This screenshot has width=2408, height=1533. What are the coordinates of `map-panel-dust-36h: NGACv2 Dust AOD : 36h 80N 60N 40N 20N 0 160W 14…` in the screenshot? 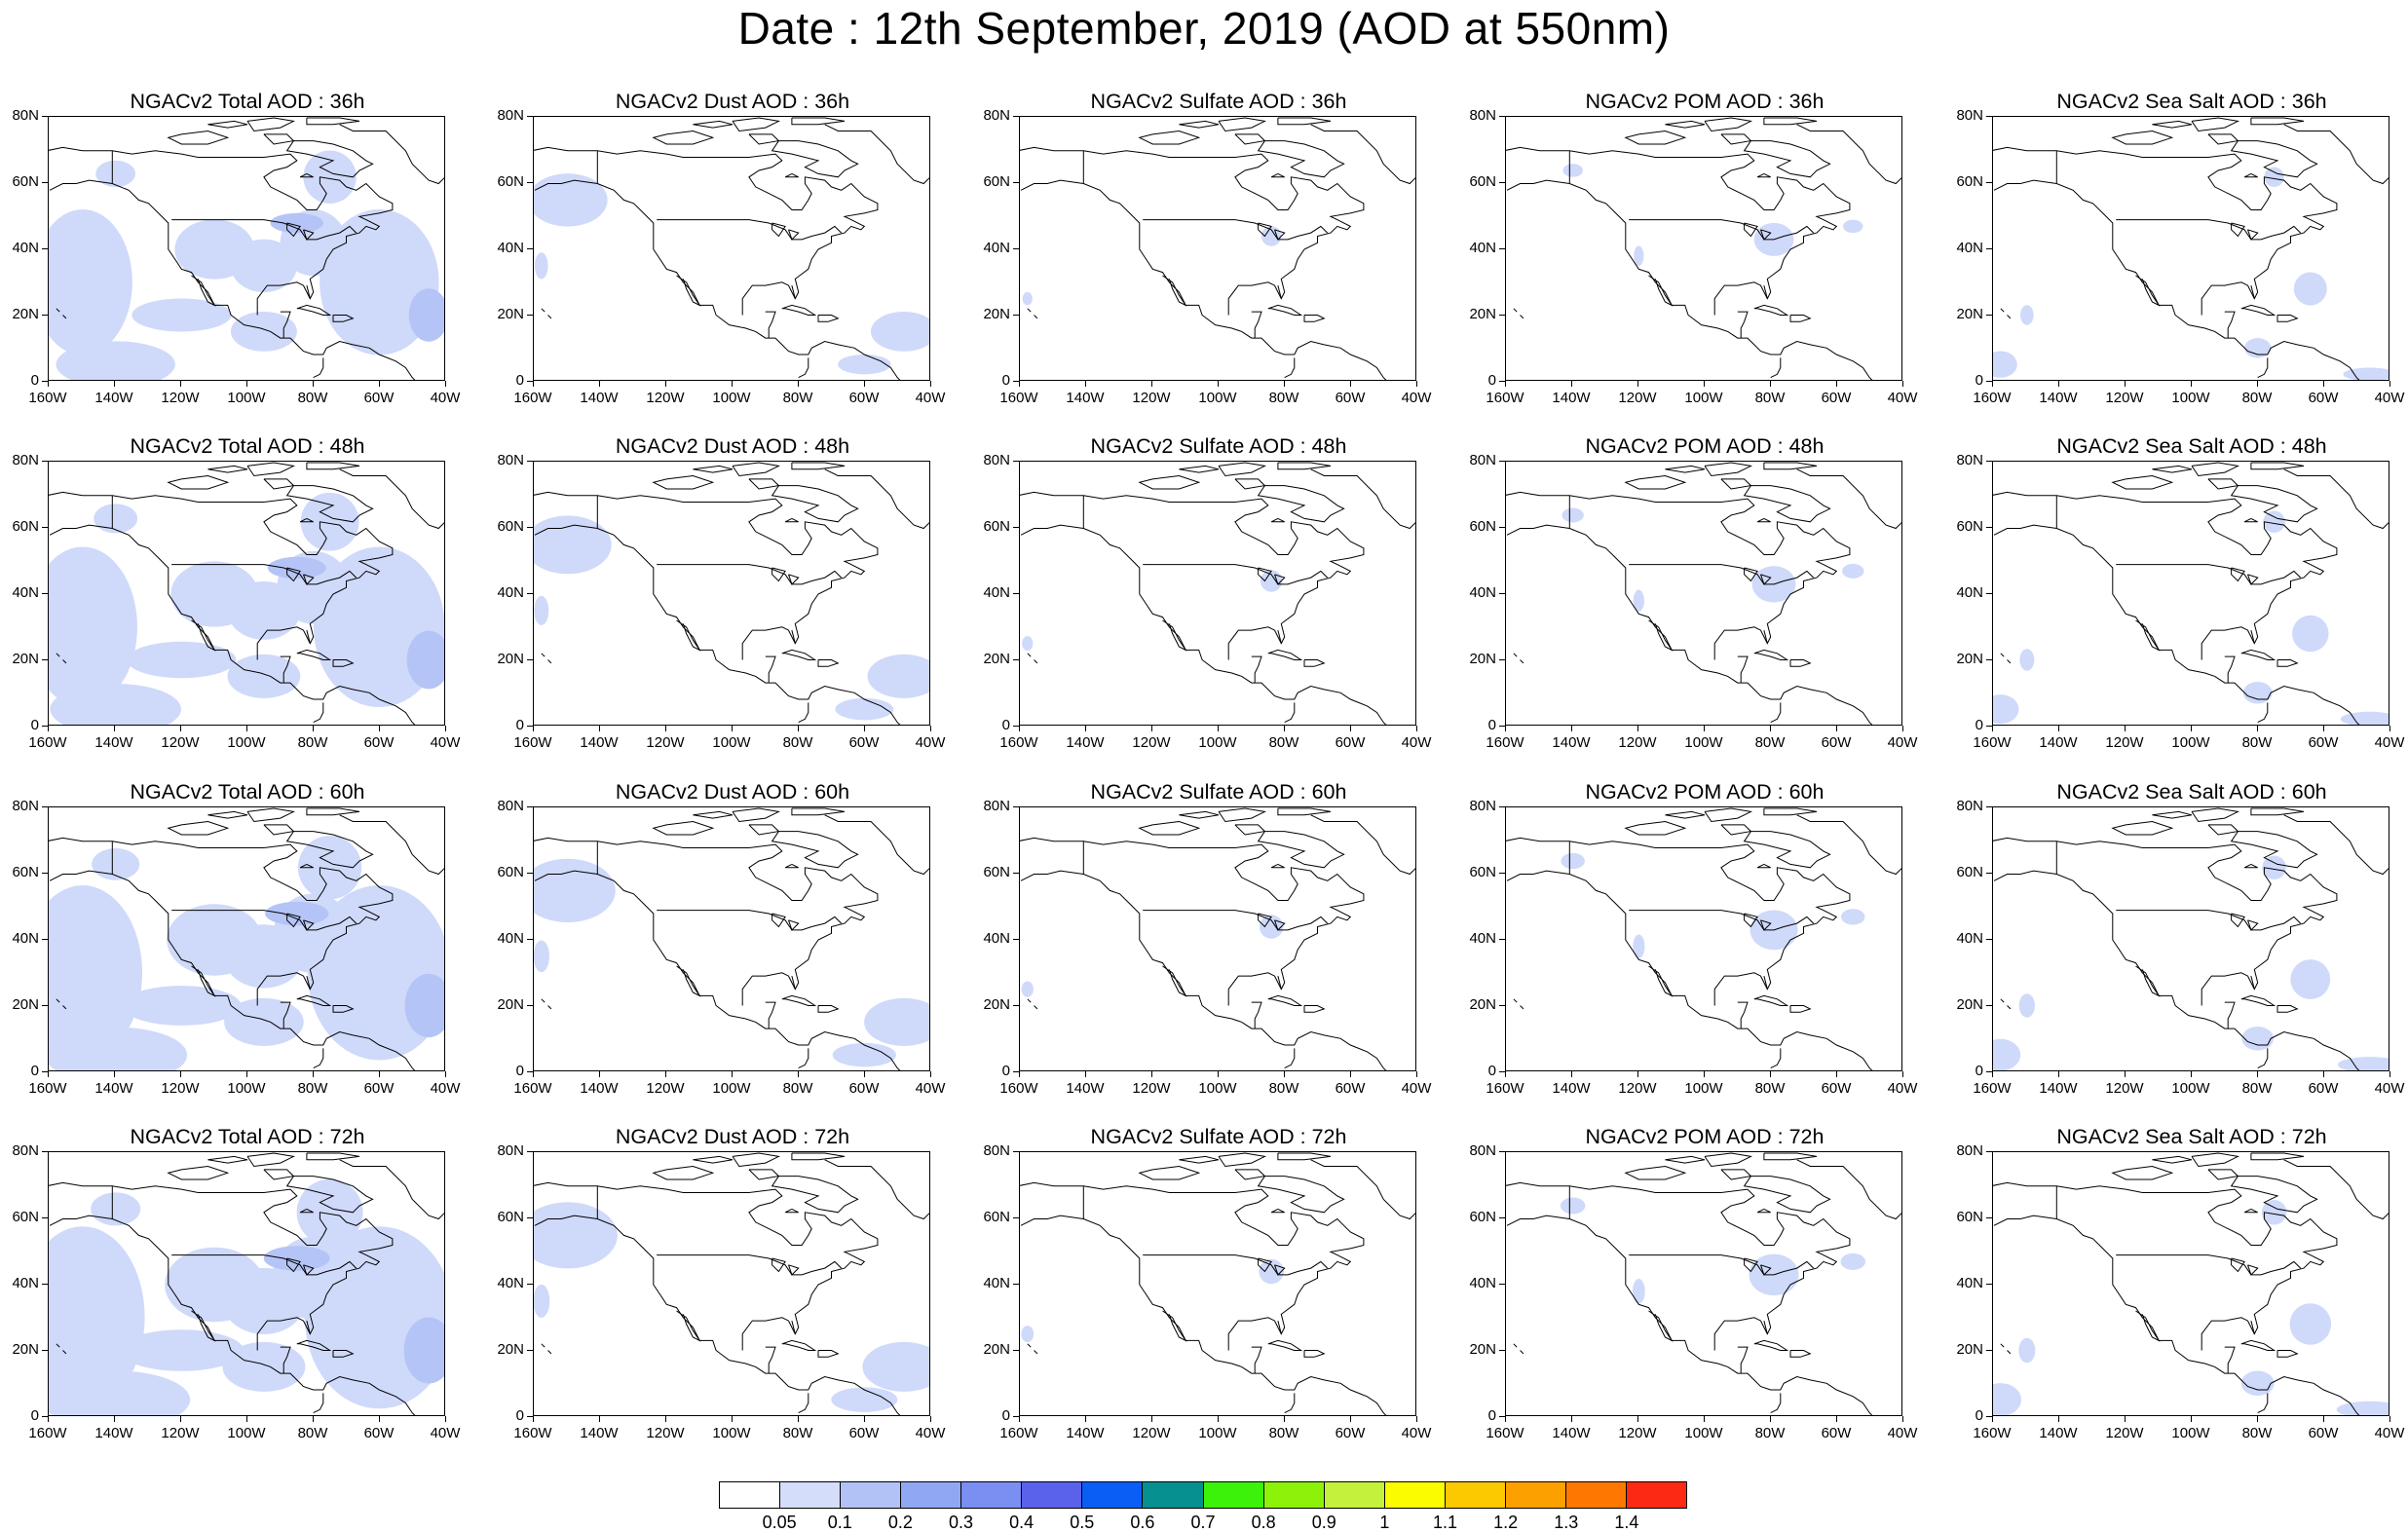 It's located at (715, 260).